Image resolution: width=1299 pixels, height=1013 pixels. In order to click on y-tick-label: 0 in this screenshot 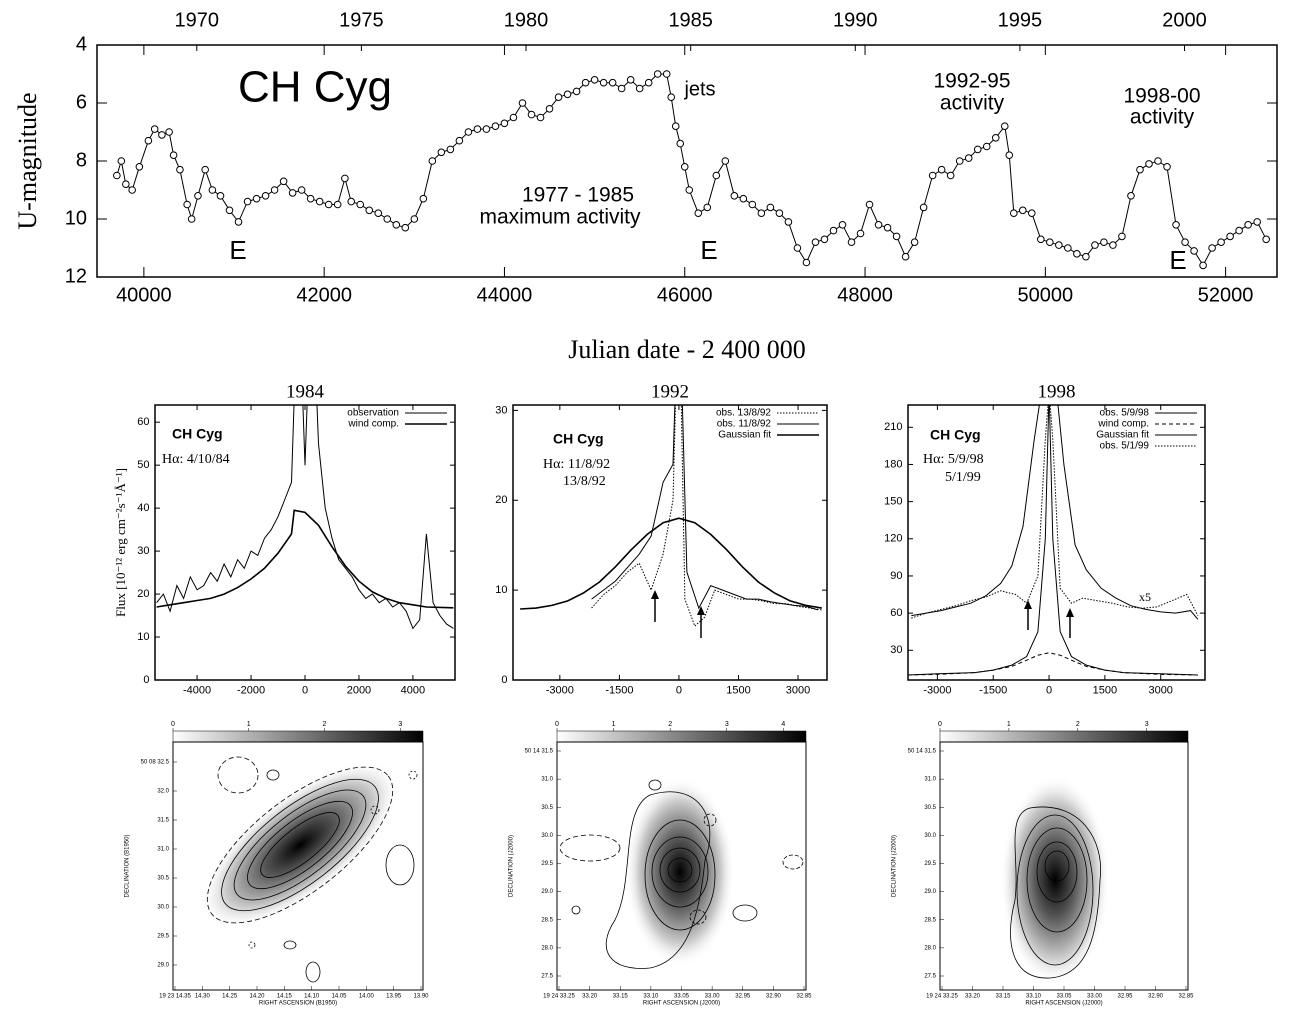, I will do `click(146, 680)`.